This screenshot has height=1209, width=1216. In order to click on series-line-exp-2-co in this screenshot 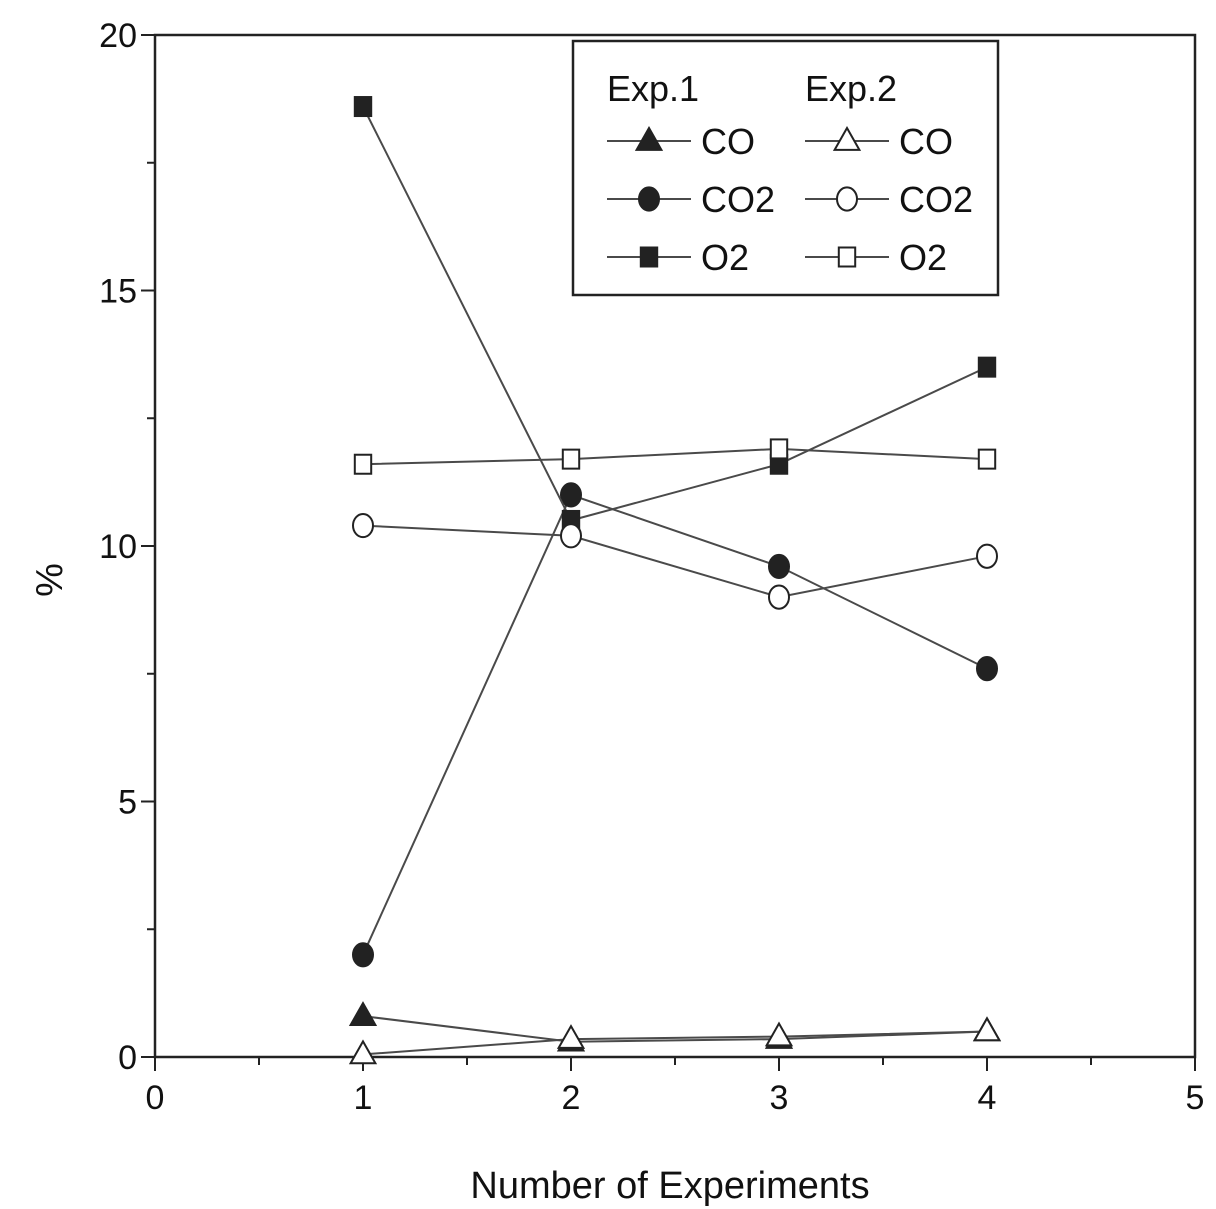, I will do `click(675, 1043)`.